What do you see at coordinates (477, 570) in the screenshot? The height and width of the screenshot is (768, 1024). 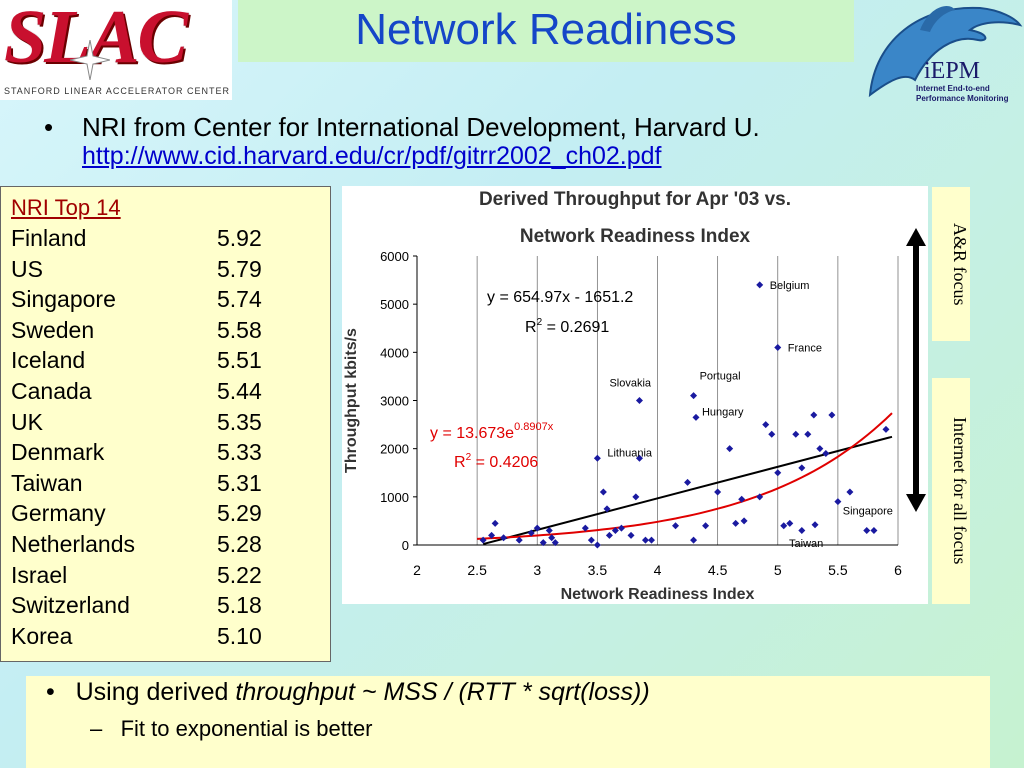 I see `x-tick-label: 2.5` at bounding box center [477, 570].